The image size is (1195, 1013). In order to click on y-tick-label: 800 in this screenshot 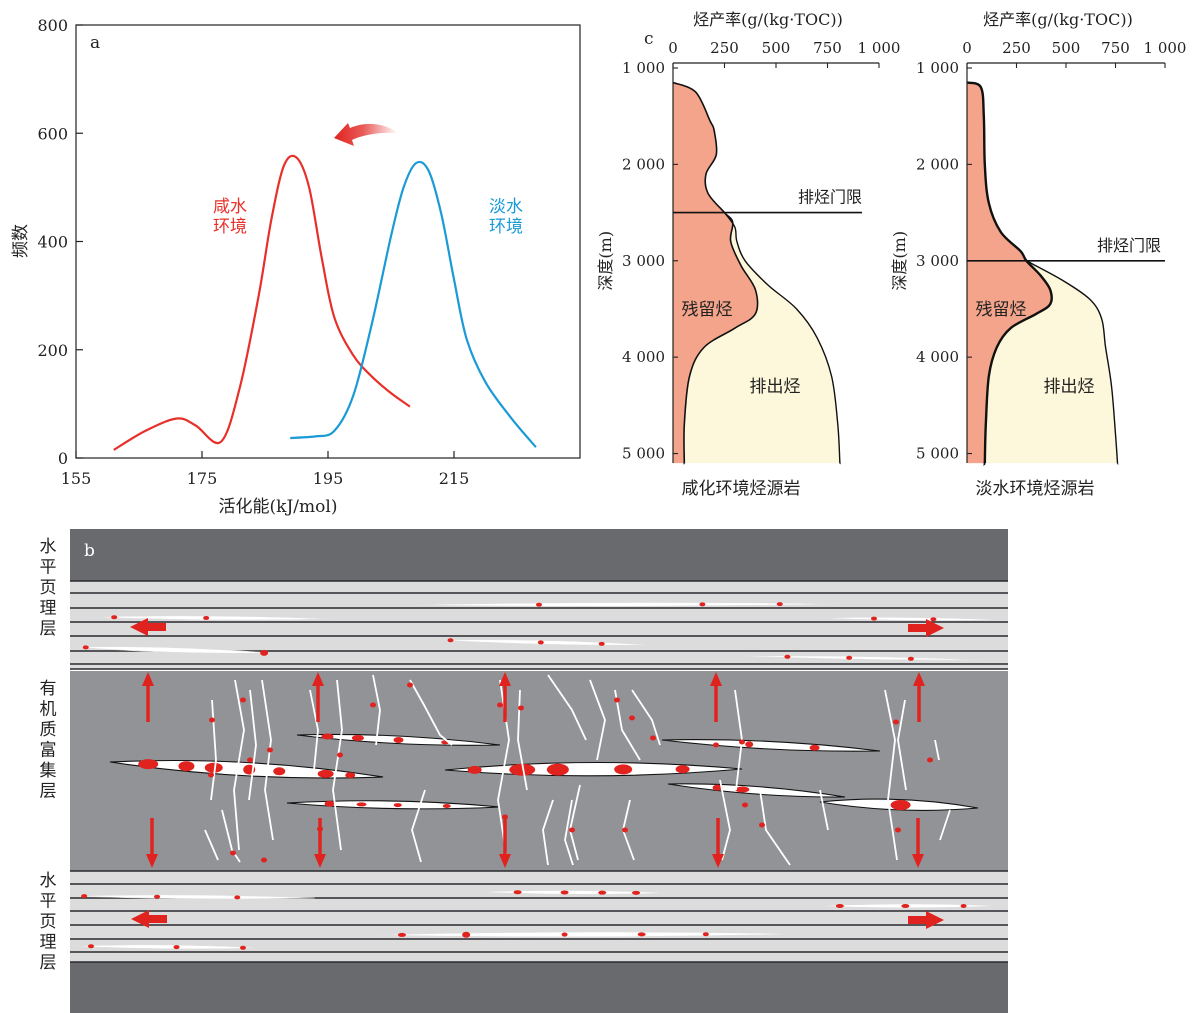, I will do `click(52, 25)`.